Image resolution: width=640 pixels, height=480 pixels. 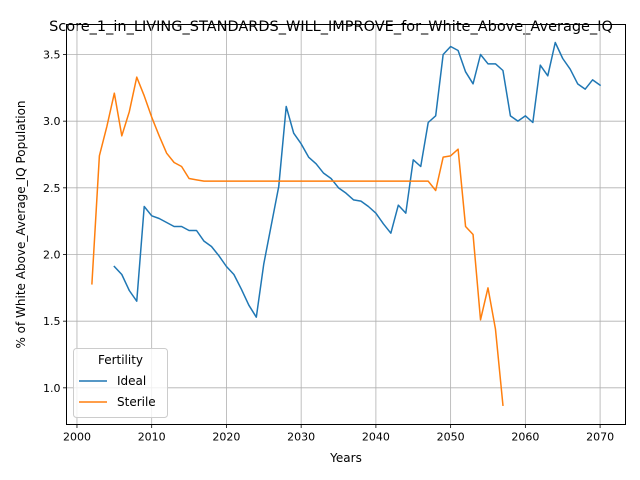 I want to click on y-tick-label: 3.5, so click(x=52, y=55).